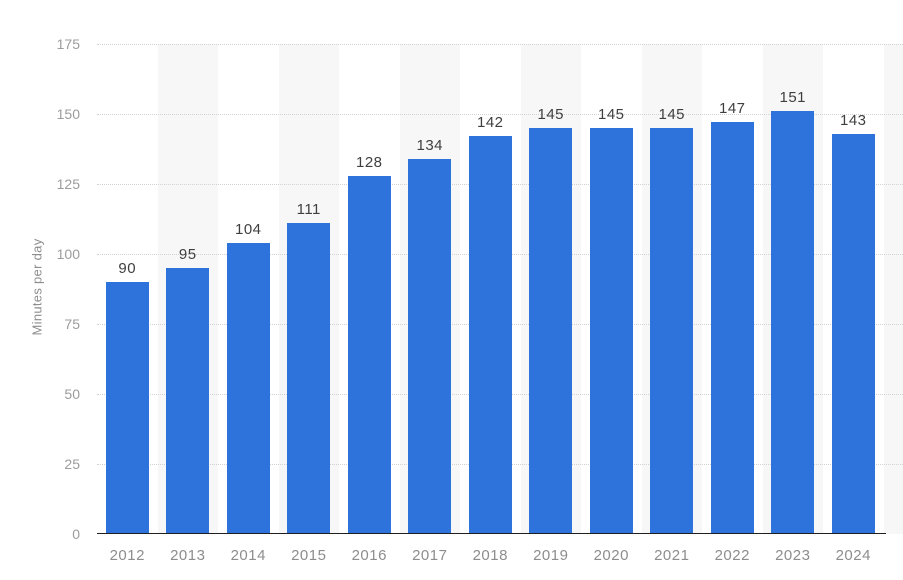 Image resolution: width=903 pixels, height=580 pixels. What do you see at coordinates (309, 378) in the screenshot?
I see `bar-2015` at bounding box center [309, 378].